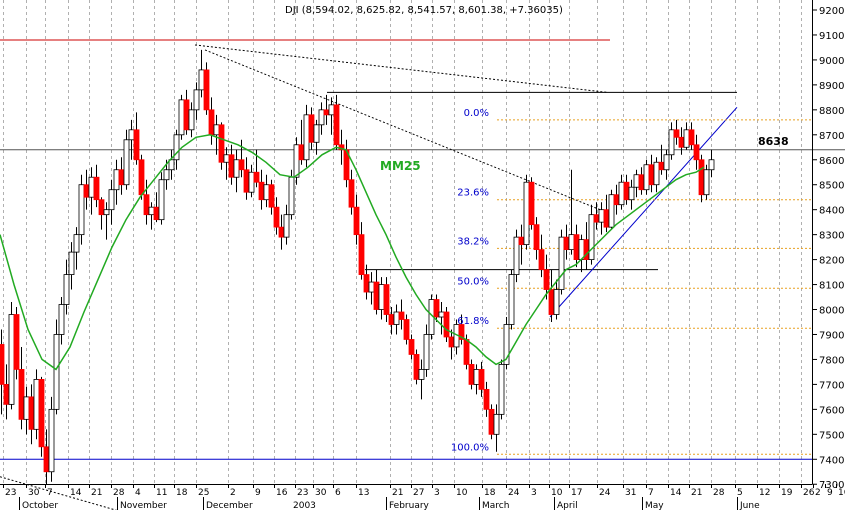 This screenshot has height=510, width=845. Describe the element at coordinates (831, 286) in the screenshot. I see `y-tick-label: 8100` at that location.